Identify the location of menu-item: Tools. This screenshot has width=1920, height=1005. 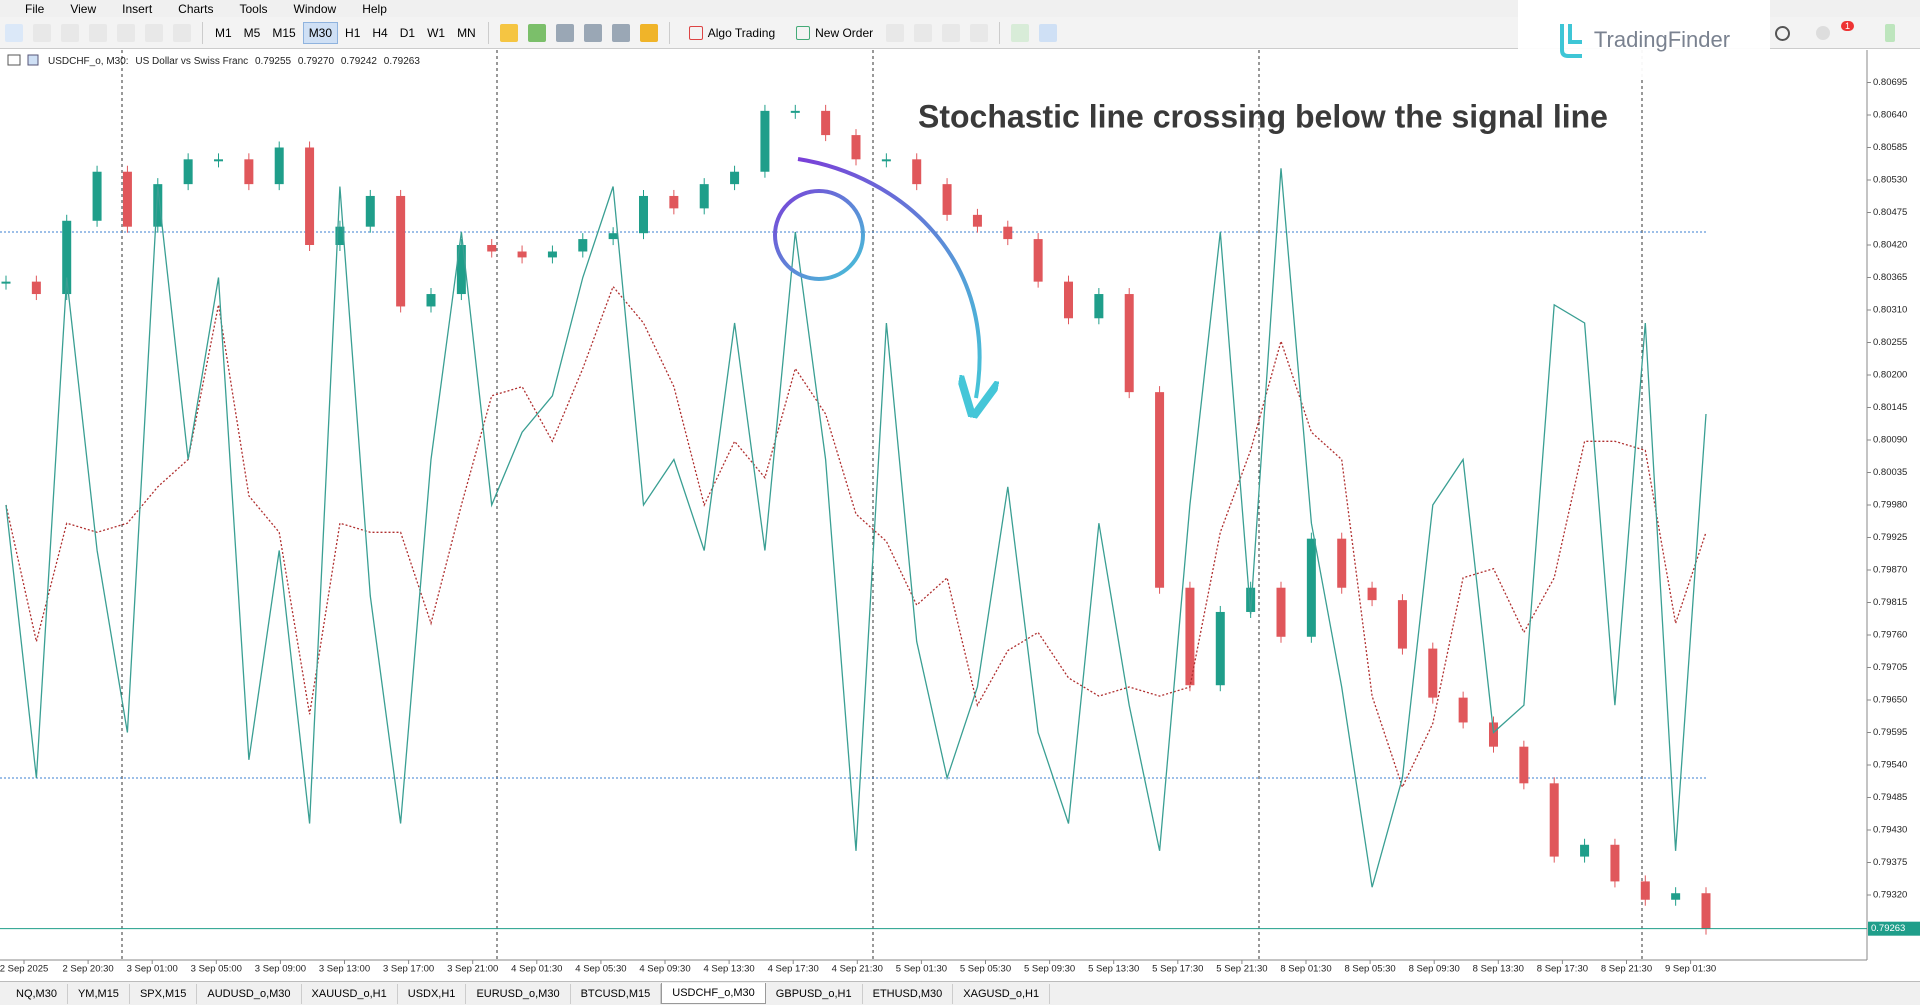
(253, 8).